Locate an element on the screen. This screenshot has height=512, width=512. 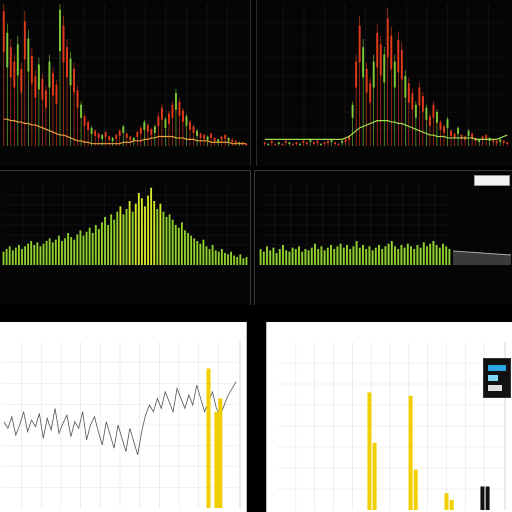
bottom-right-legend-widget is located at coordinates (497, 378).